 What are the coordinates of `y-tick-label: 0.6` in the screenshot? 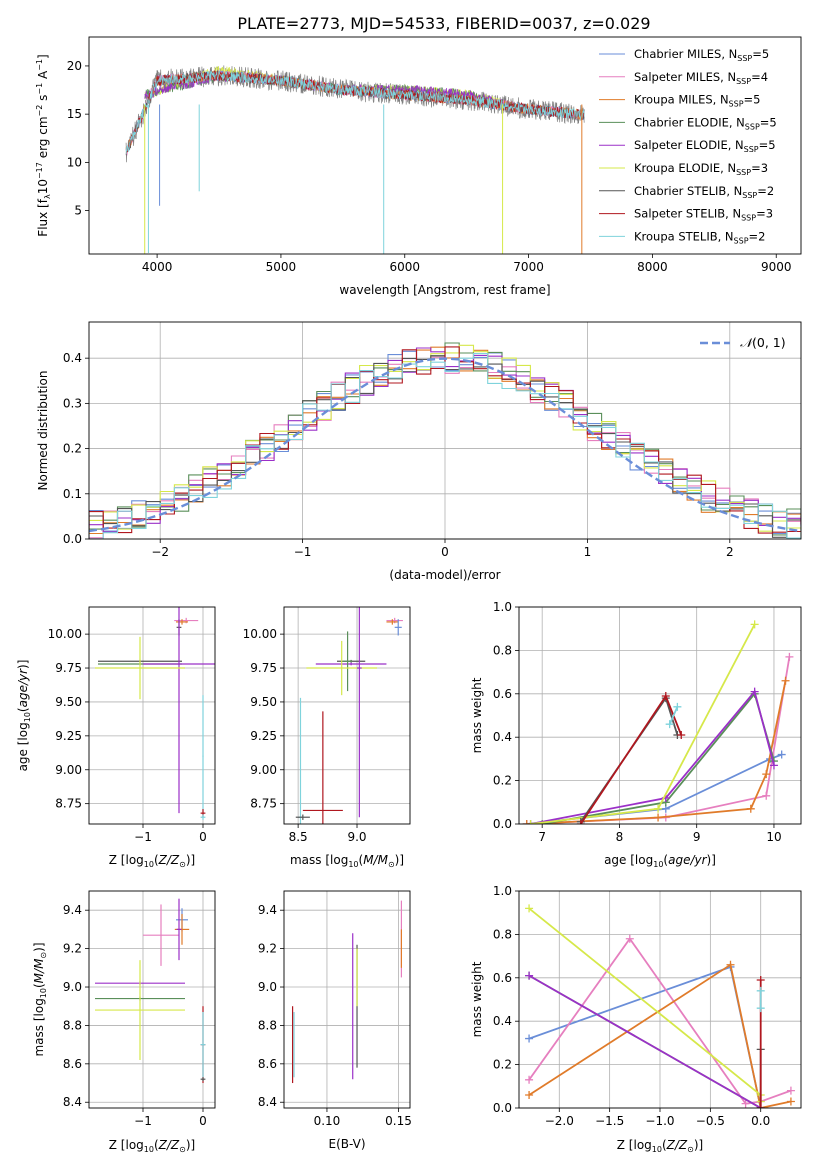 It's located at (502, 978).